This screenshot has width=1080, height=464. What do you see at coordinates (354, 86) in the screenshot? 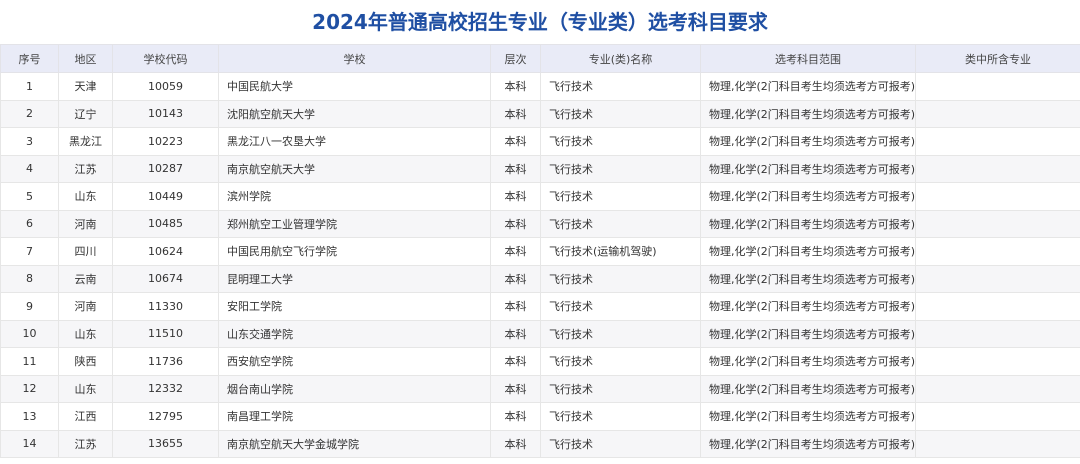
I see `table-cell: 中国民航大学` at bounding box center [354, 86].